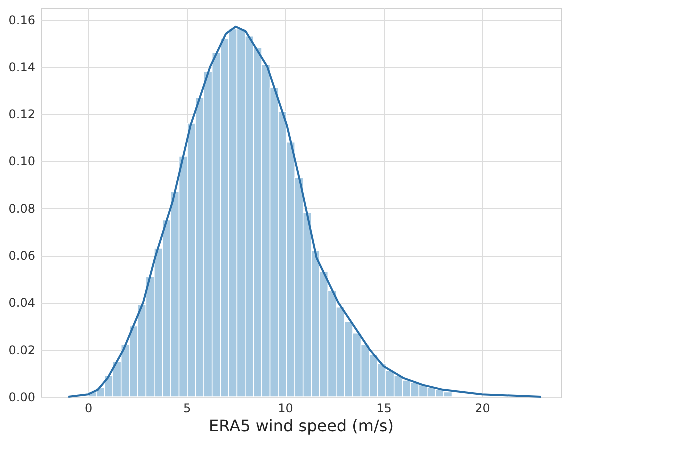 The height and width of the screenshot is (462, 680). I want to click on x-axis-title: ERA5 wind speed (m/s), so click(301, 426).